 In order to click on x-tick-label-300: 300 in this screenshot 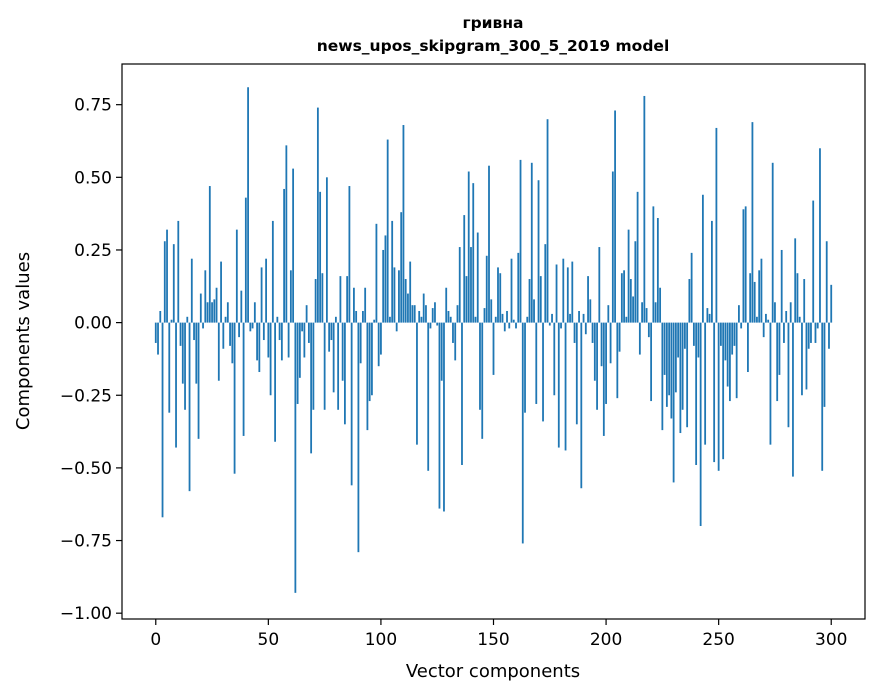, I will do `click(831, 640)`.